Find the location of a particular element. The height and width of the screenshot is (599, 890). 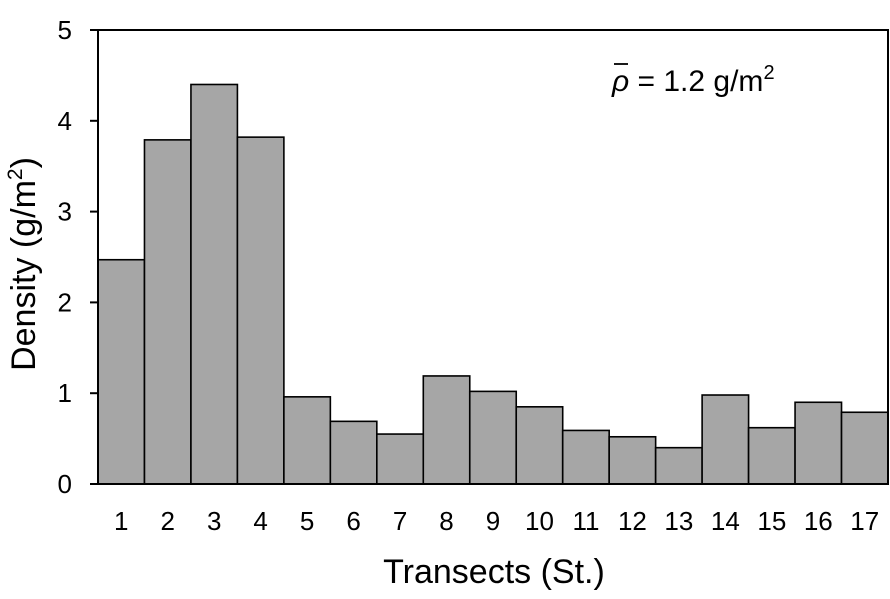

x-axis-tick-labels: 1 2 3 4 5 6 7 8 9 10 11 12 13 14 15 16 17 is located at coordinates (496, 521).